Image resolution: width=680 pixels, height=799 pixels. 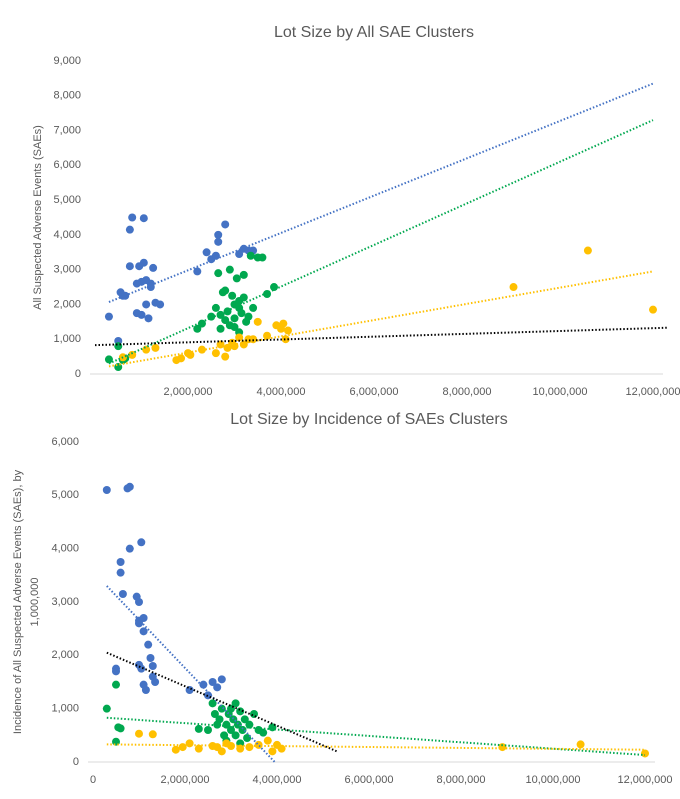 What do you see at coordinates (67, 61) in the screenshot?
I see `y-tick-label: 9,000` at bounding box center [67, 61].